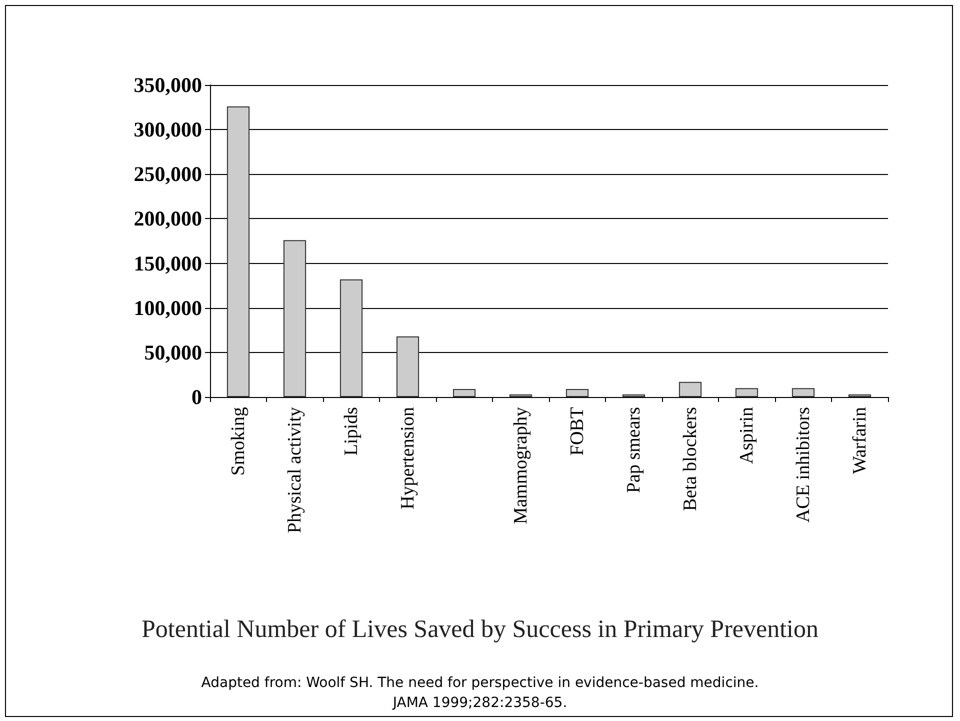 Image resolution: width=960 pixels, height=721 pixels. Describe the element at coordinates (168, 174) in the screenshot. I see `y-tick-label: 250,000` at that location.